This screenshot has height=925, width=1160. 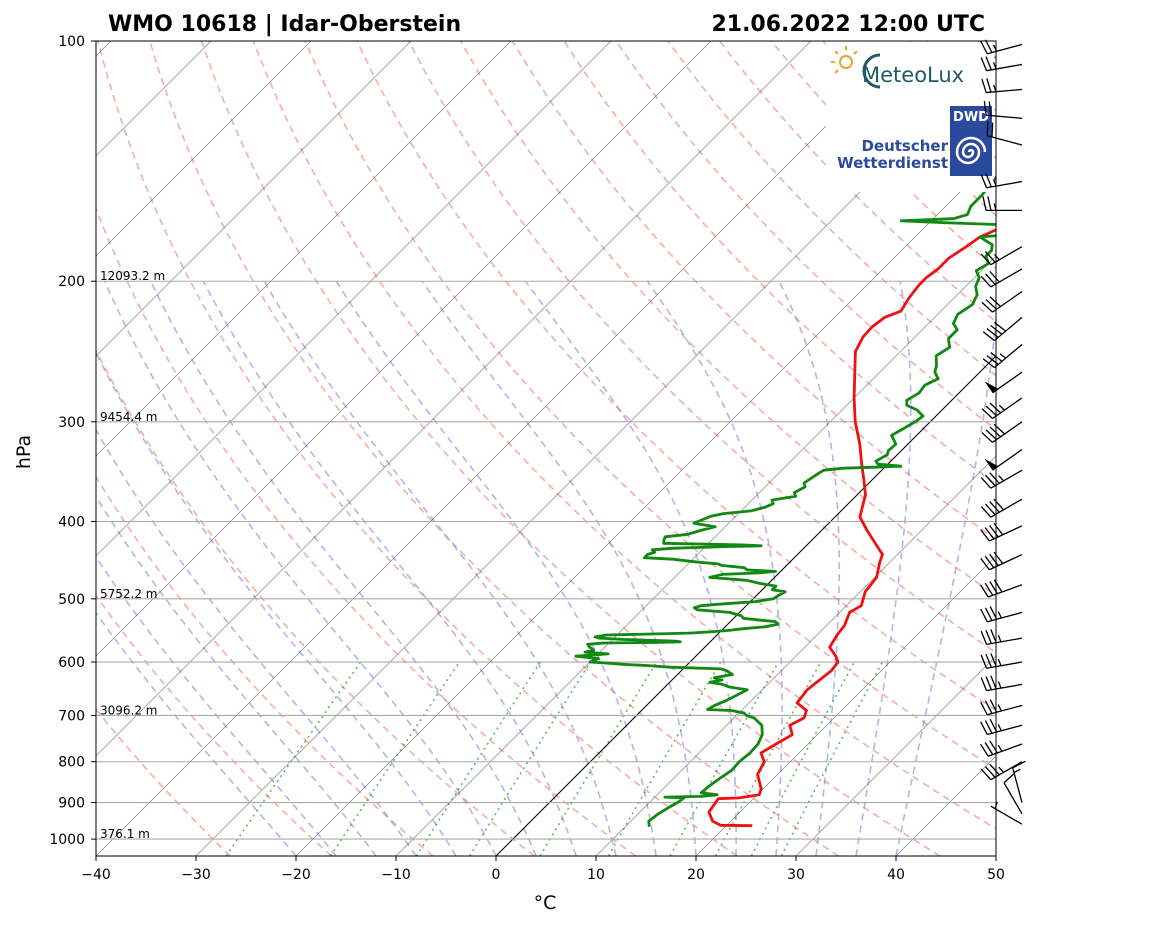 What do you see at coordinates (71, 716) in the screenshot?
I see `y-tick-label: 700` at bounding box center [71, 716].